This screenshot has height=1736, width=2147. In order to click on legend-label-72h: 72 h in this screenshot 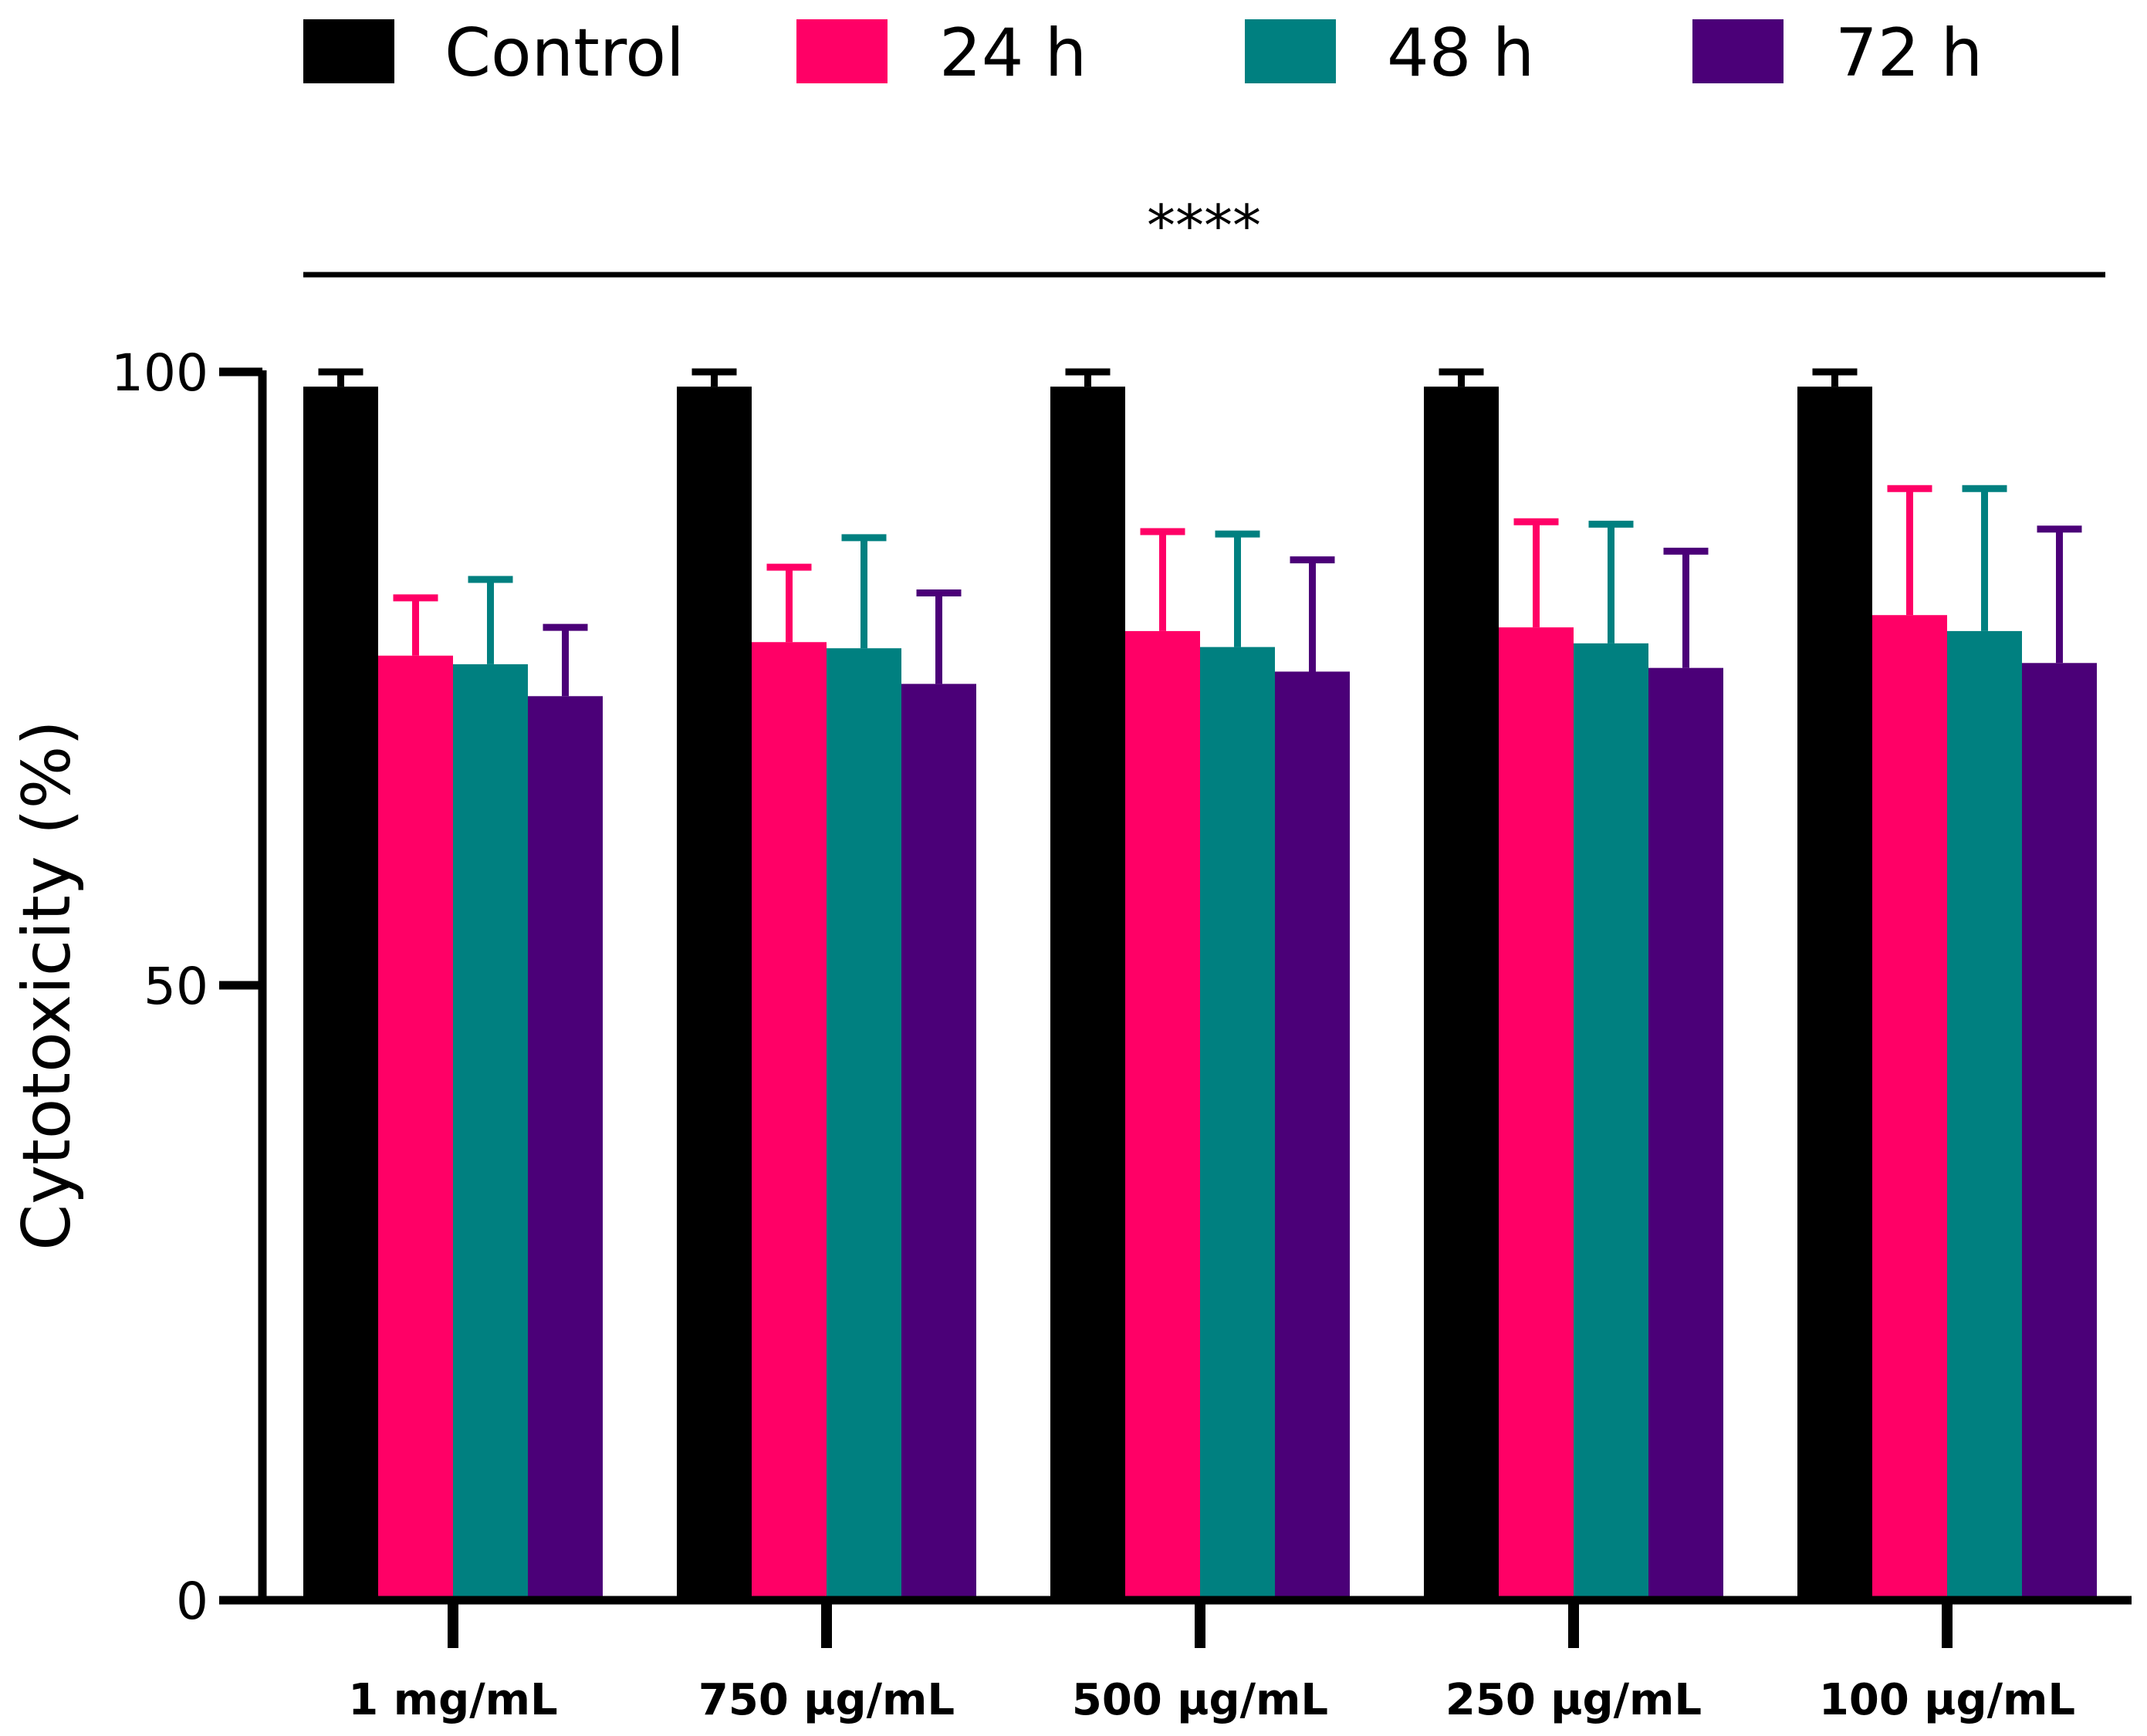, I will do `click(1909, 53)`.